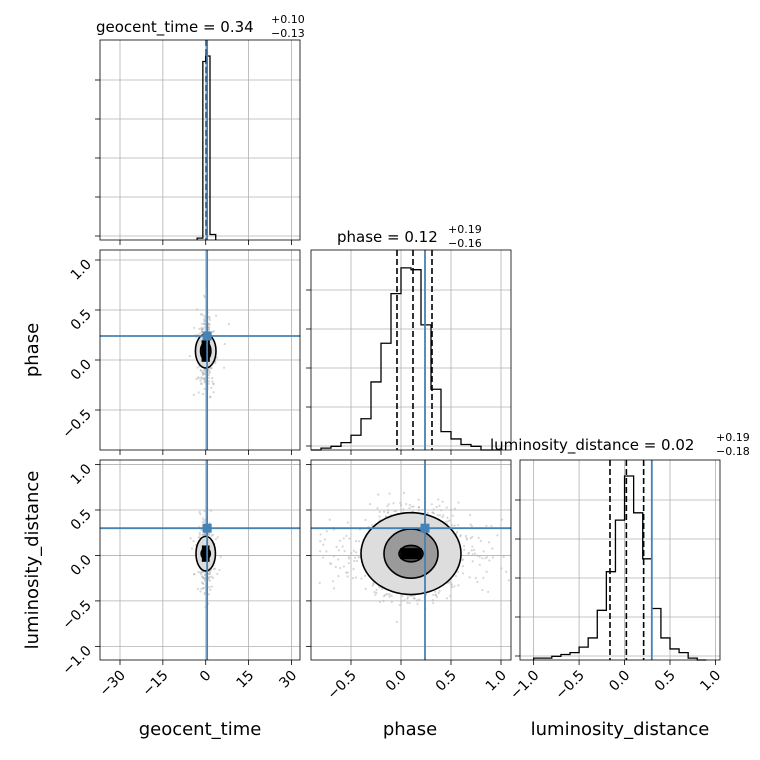  I want to click on panel-phase-histogram, so click(409, 352).